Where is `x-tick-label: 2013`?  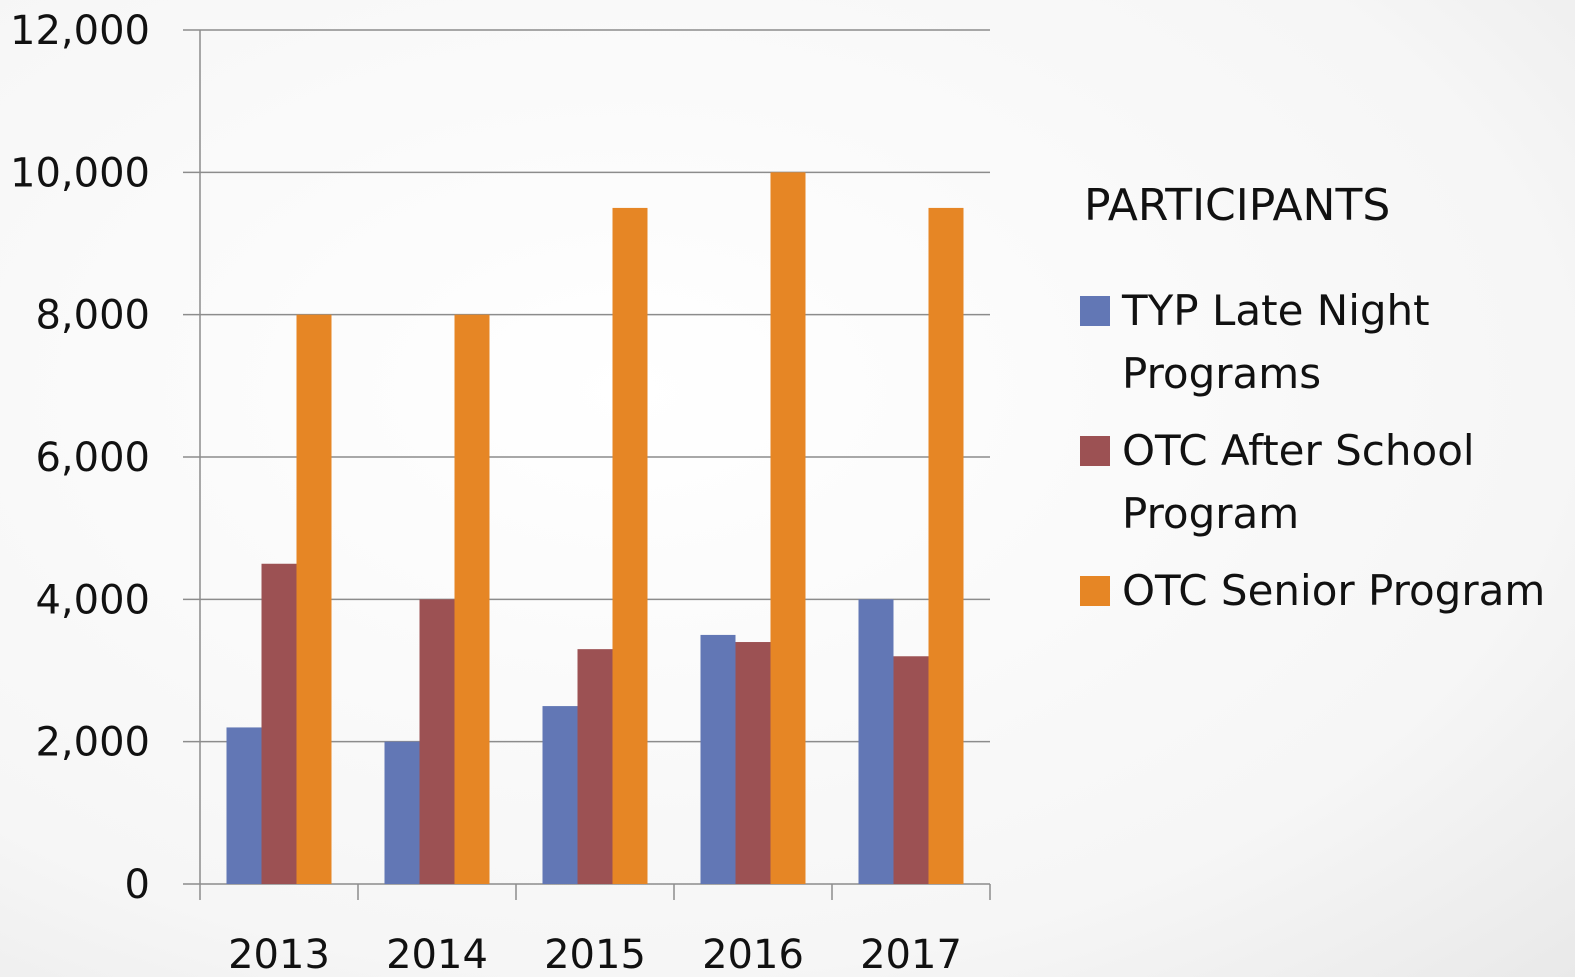 x-tick-label: 2013 is located at coordinates (279, 954).